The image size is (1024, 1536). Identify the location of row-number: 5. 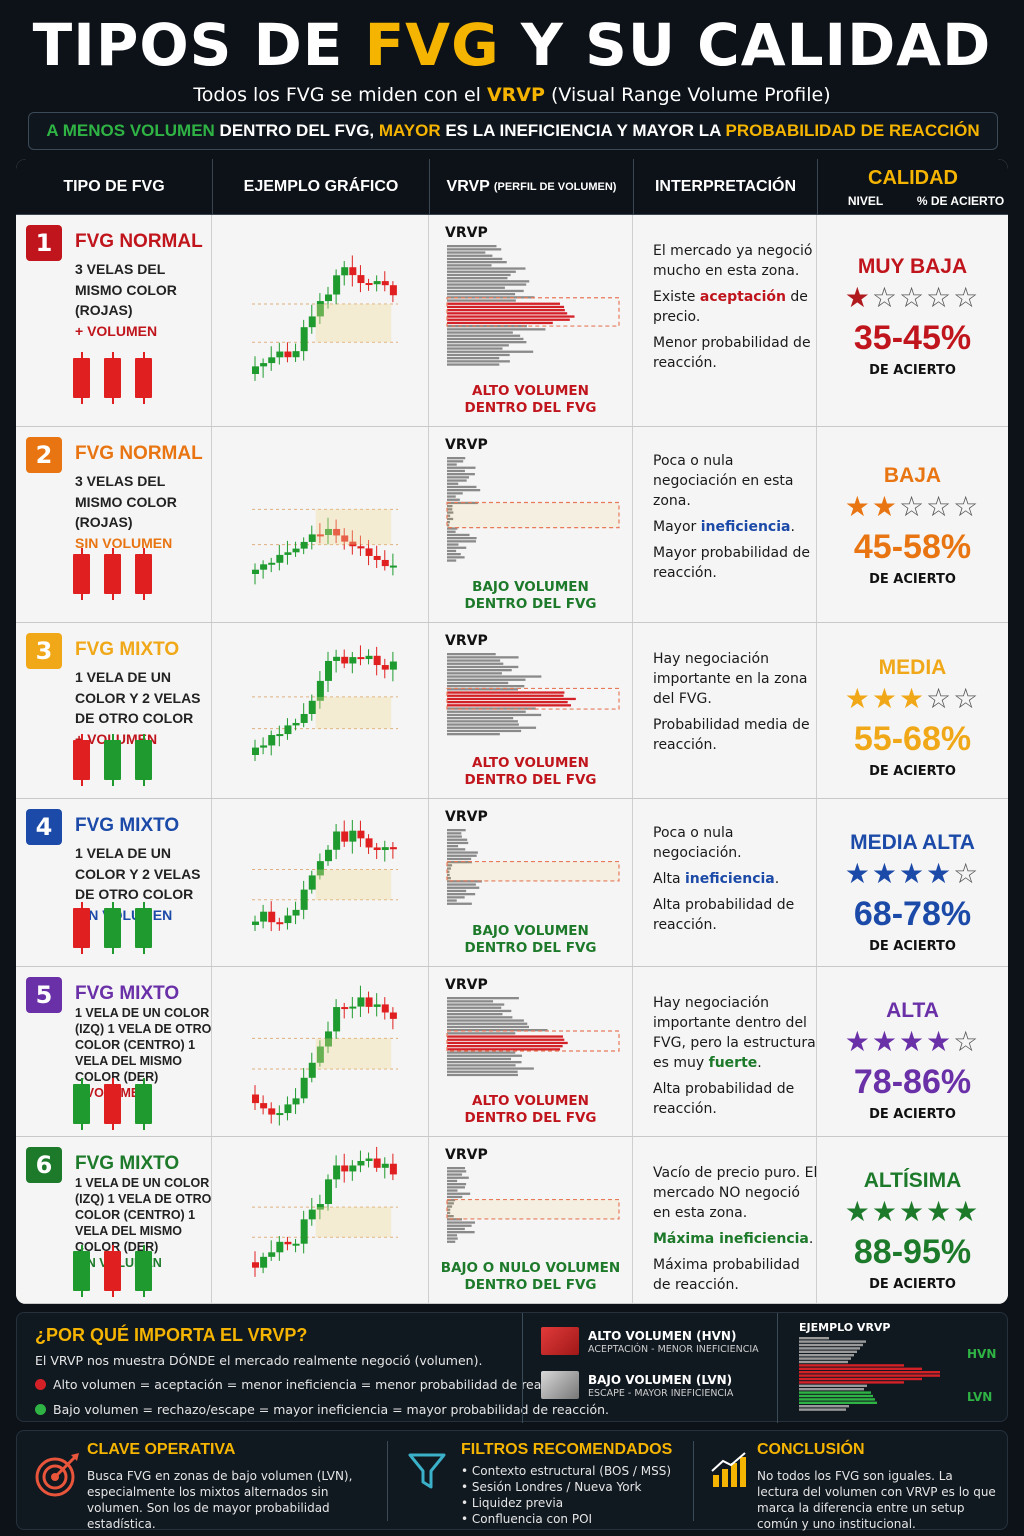
(44, 995).